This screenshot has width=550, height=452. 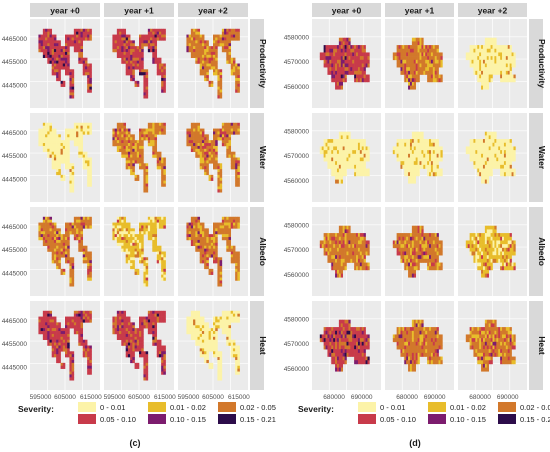 I want to click on row-strip, so click(x=257, y=251).